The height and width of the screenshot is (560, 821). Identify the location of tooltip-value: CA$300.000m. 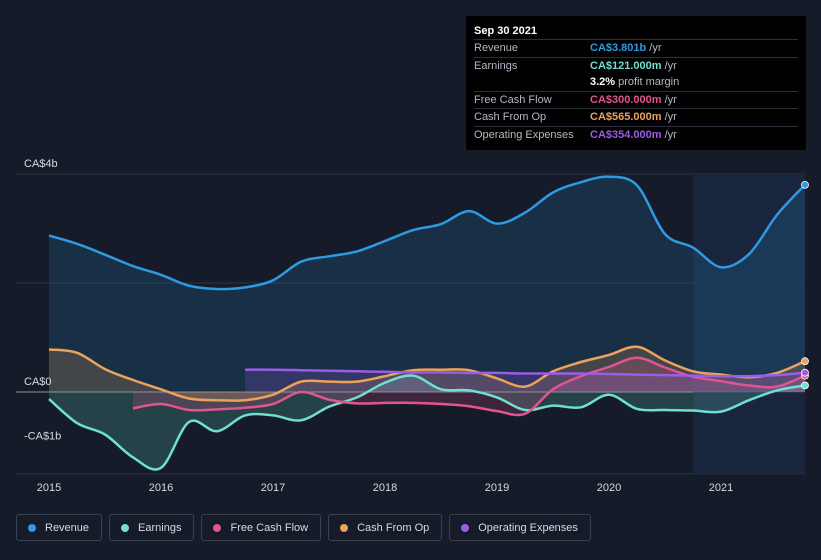
(626, 99).